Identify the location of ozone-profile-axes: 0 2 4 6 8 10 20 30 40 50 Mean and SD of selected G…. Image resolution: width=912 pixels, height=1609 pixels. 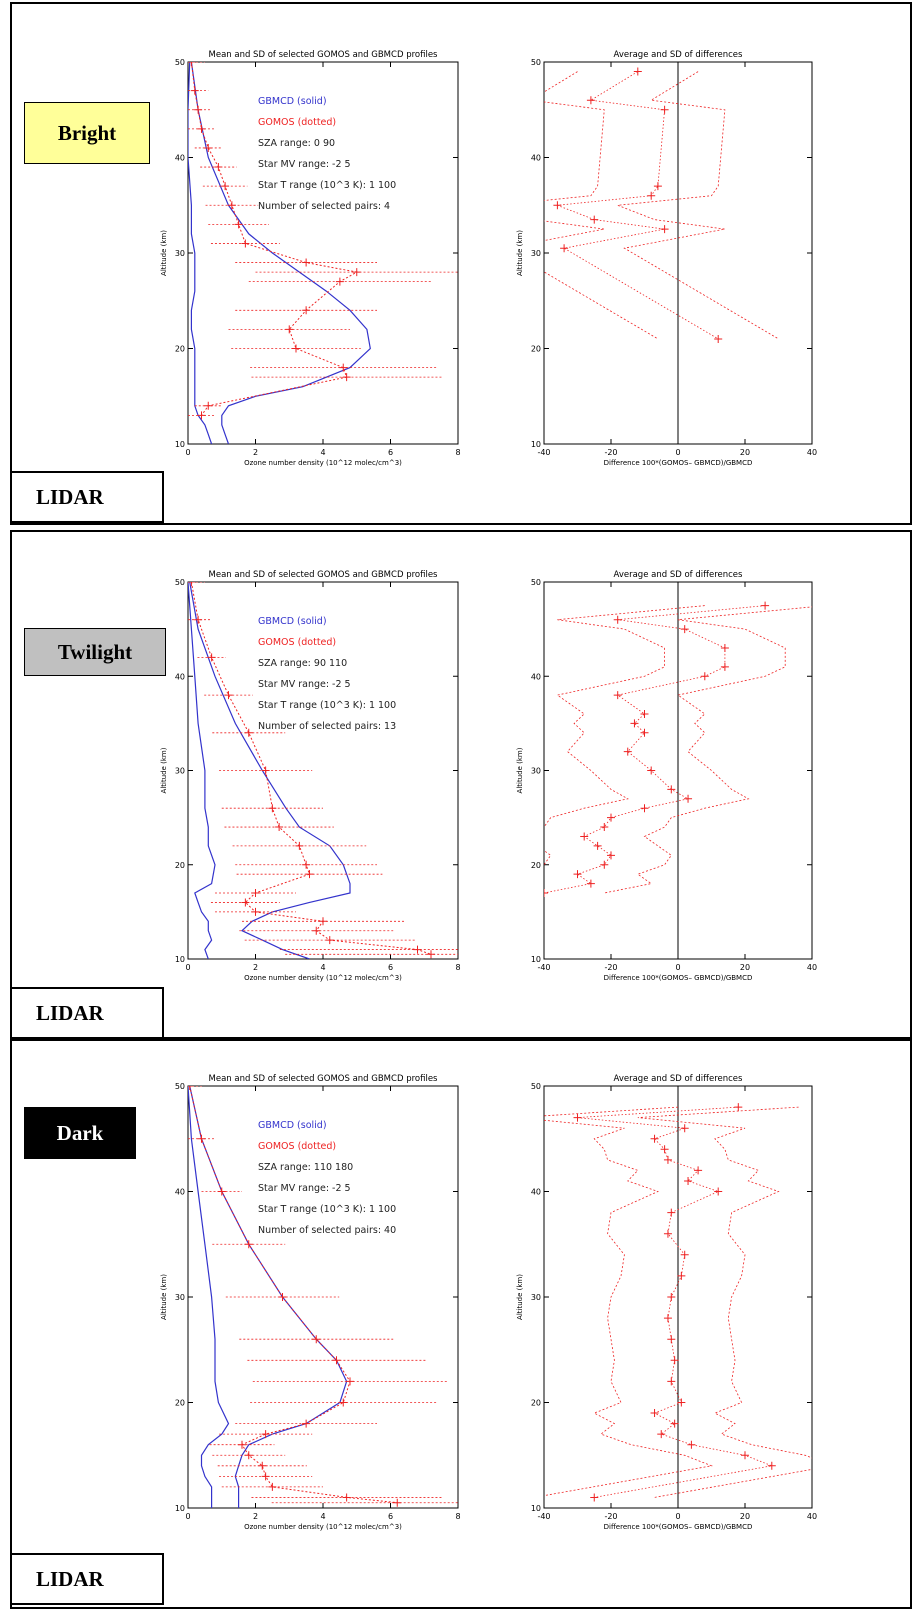
(310, 258).